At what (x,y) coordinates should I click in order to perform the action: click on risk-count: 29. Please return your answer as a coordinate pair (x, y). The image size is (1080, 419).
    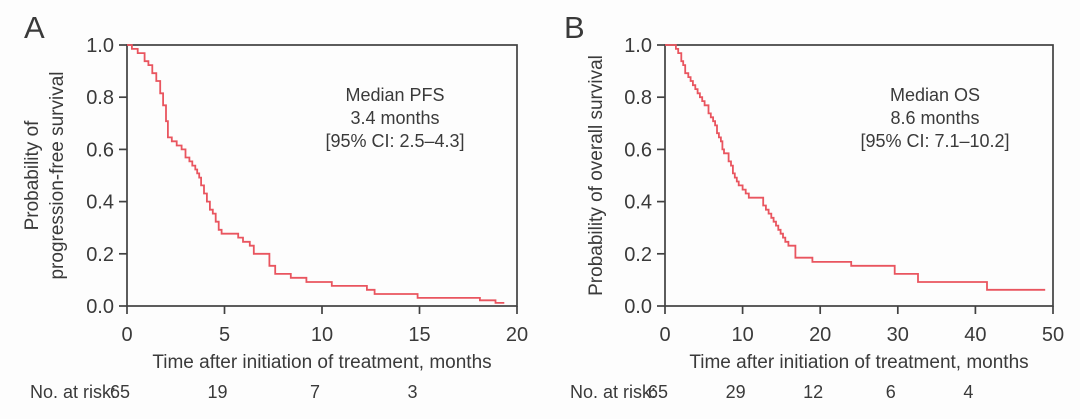
    Looking at the image, I should click on (736, 392).